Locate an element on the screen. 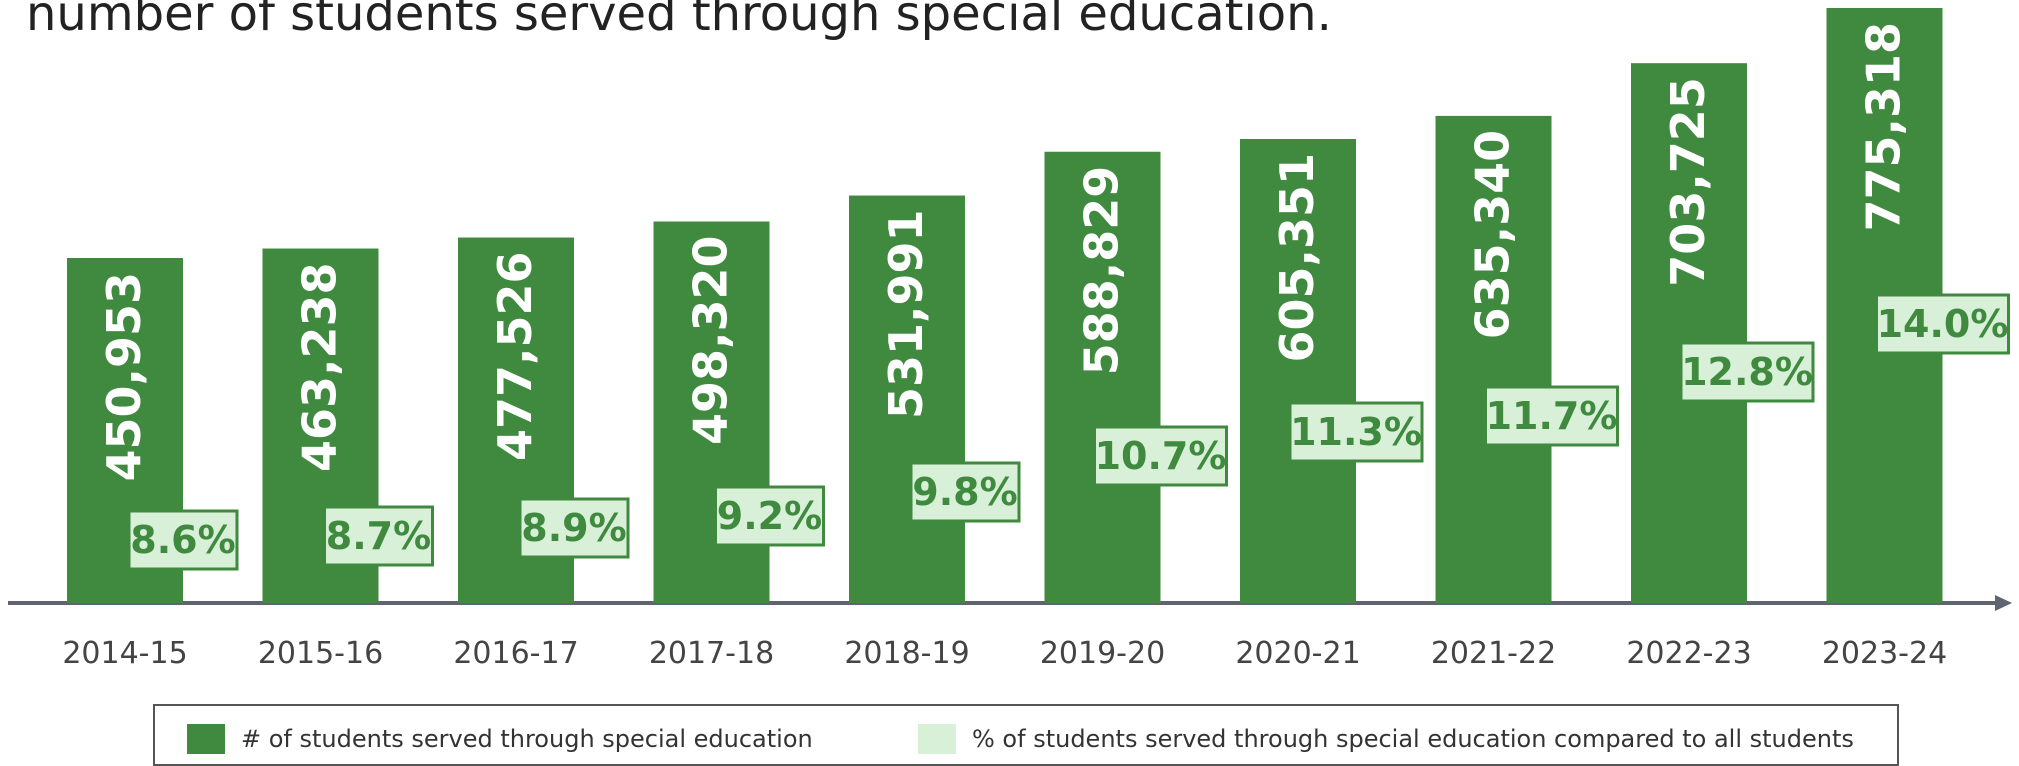  percent-label: 11.3% is located at coordinates (1356, 432).